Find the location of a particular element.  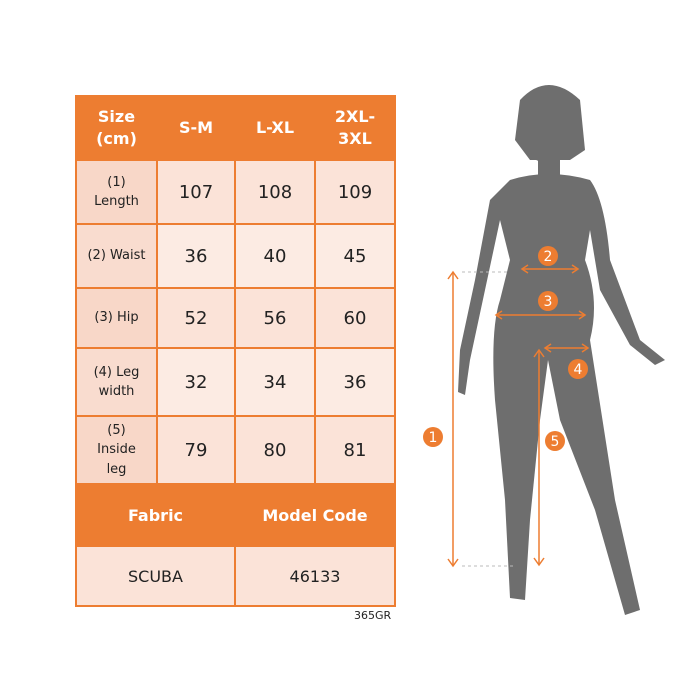

row-label: (1) Length is located at coordinates (116, 192).